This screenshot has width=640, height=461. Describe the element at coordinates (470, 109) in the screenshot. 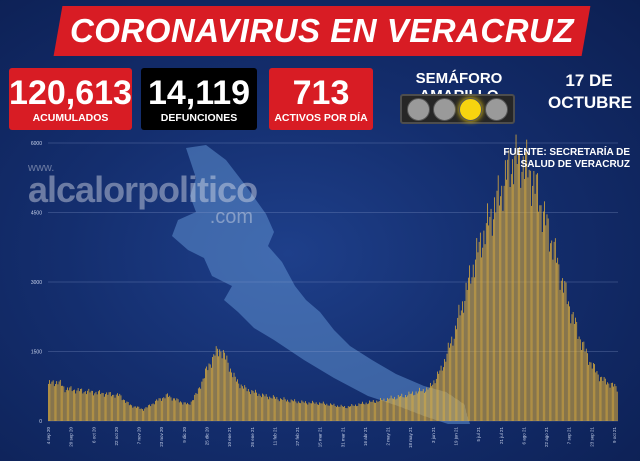

I see `traffic-light-lamp-yellow` at that location.